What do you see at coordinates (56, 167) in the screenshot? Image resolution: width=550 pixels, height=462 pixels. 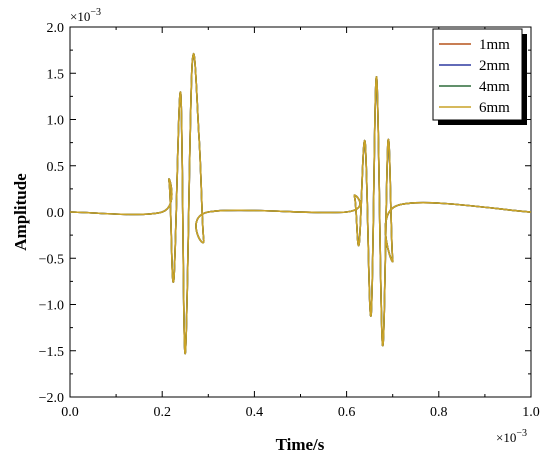 I see `y-tick-label: 0.5` at bounding box center [56, 167].